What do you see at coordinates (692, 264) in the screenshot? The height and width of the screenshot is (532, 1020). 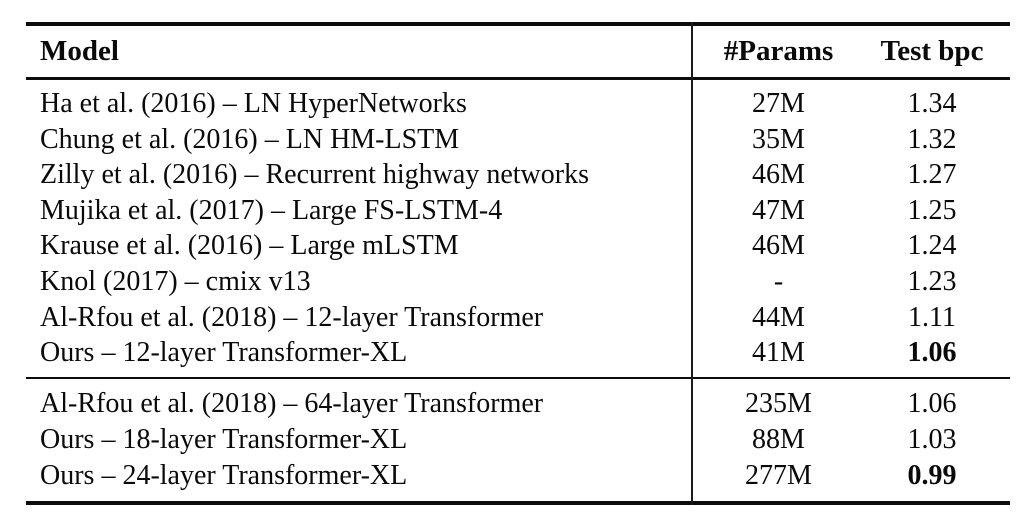 I see `column-divider` at bounding box center [692, 264].